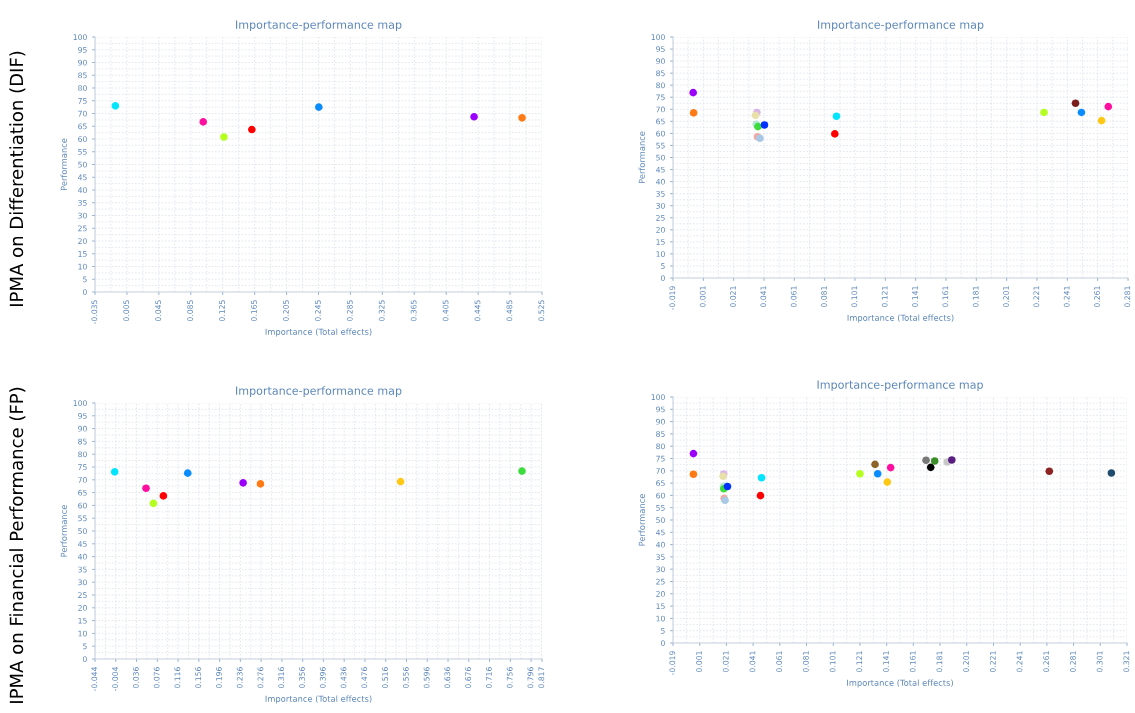 This screenshot has width=1135, height=713. I want to click on text: IPMA on Financial Performance (FP), so click(17, 545).